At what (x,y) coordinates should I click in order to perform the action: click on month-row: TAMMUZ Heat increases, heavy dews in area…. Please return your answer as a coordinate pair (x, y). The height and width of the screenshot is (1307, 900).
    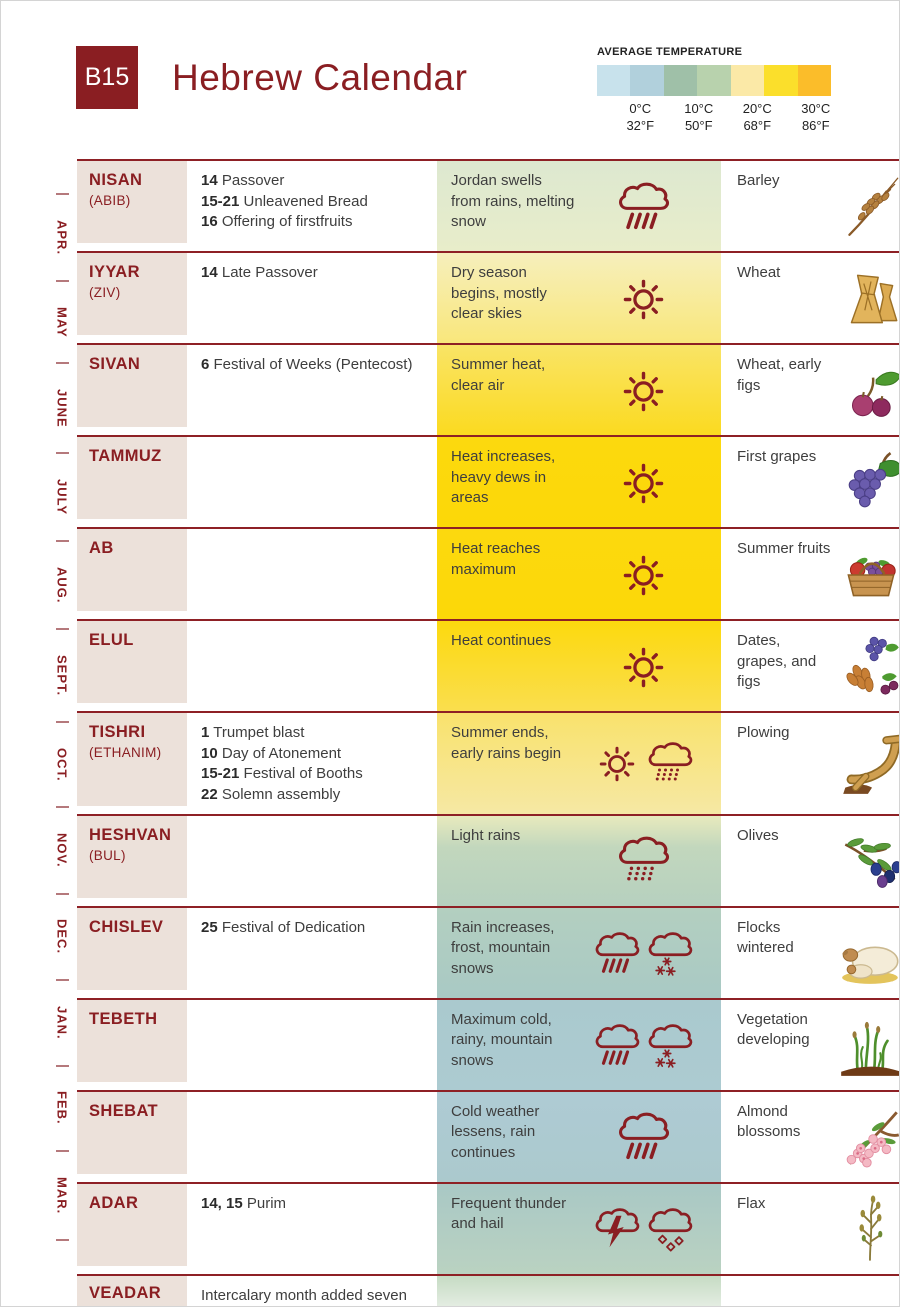
    Looking at the image, I should click on (488, 481).